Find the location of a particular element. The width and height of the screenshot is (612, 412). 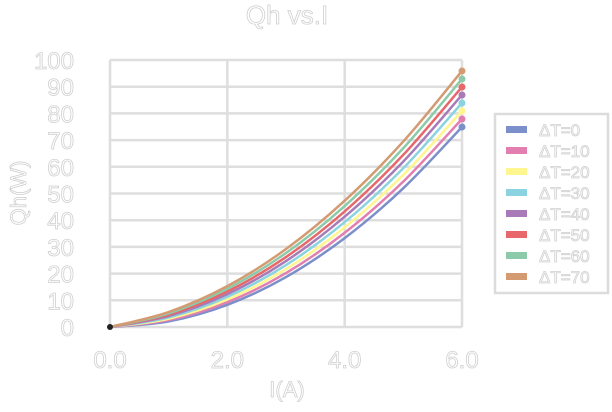

legend-label: ΔT=70 is located at coordinates (564, 277).